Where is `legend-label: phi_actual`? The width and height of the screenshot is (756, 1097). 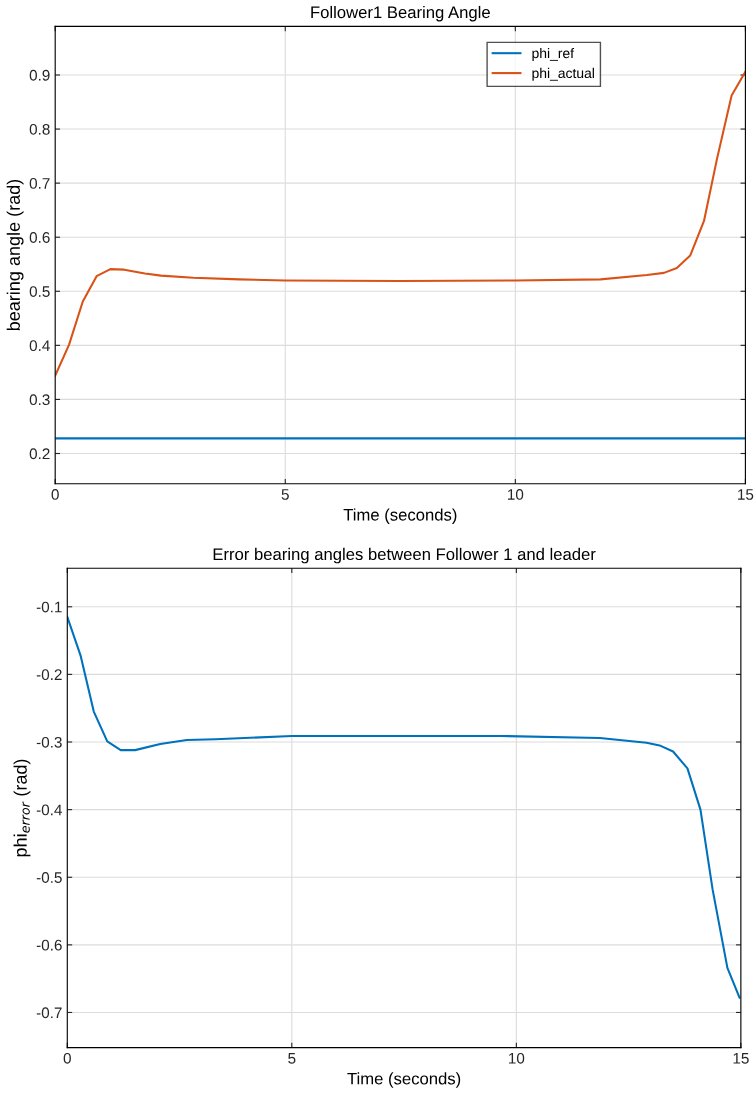
legend-label: phi_actual is located at coordinates (563, 74).